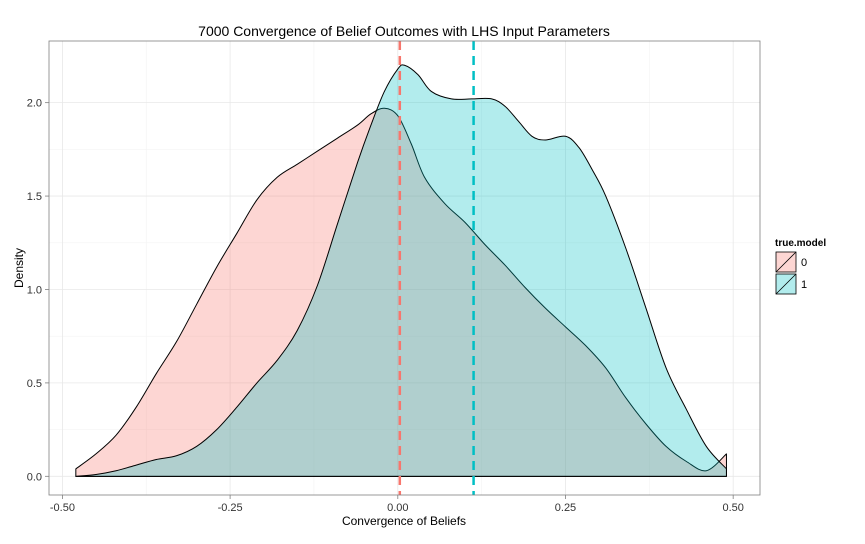 The width and height of the screenshot is (865, 544). Describe the element at coordinates (804, 285) in the screenshot. I see `legend-label-series-1: 1` at that location.